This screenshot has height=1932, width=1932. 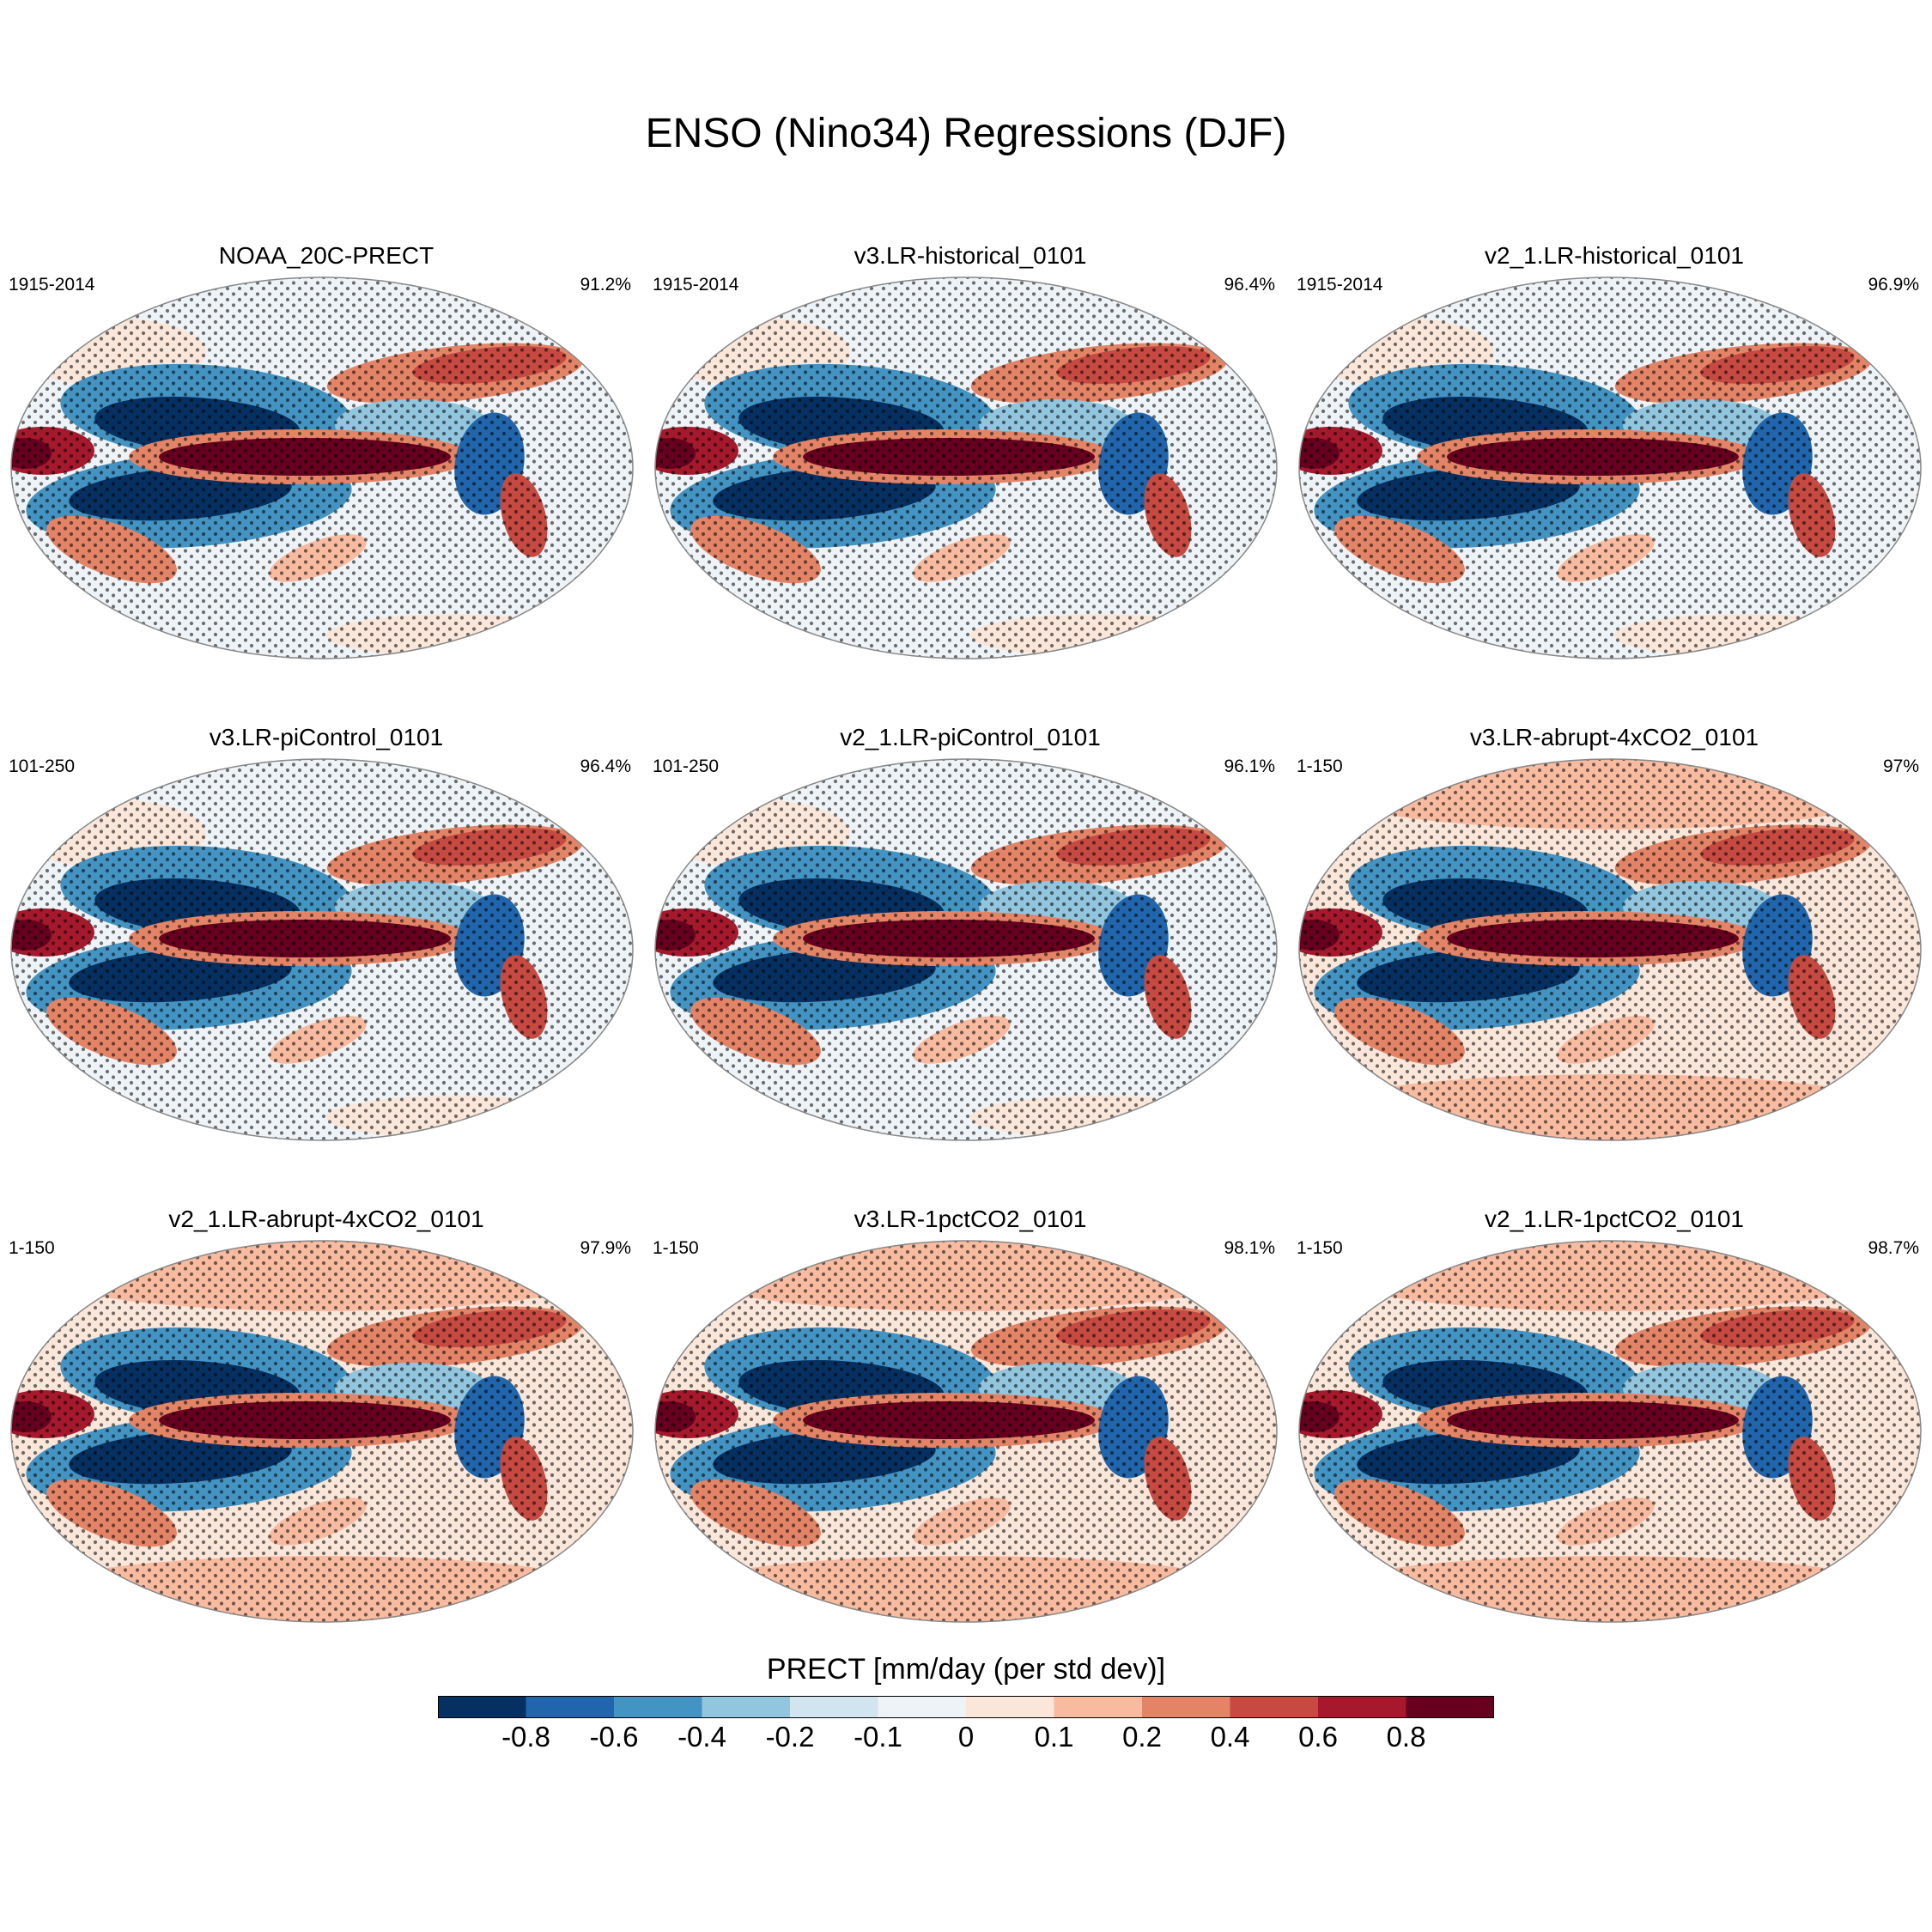 What do you see at coordinates (614, 1737) in the screenshot?
I see `colorbar-tick-label: -0.6` at bounding box center [614, 1737].